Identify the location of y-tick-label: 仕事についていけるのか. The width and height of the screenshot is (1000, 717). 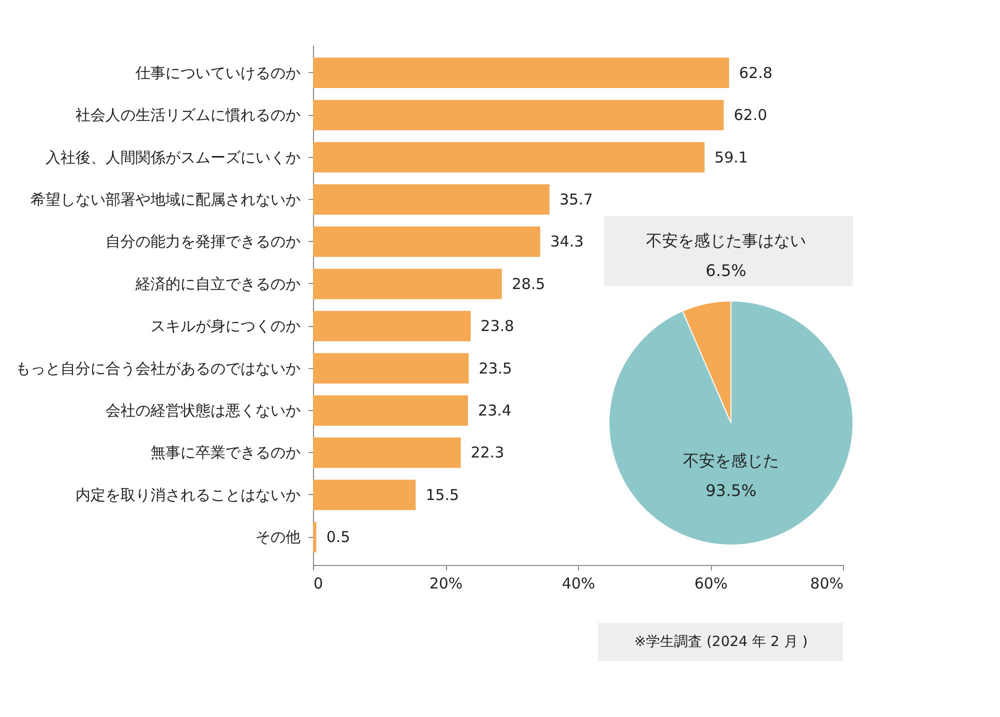
(217, 73).